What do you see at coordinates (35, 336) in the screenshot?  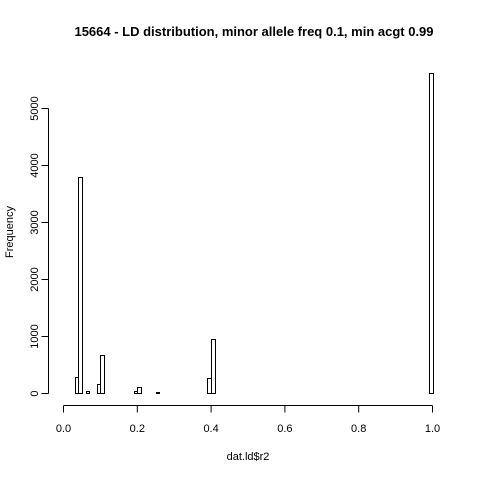 I see `y-tick-label: 1000` at bounding box center [35, 336].